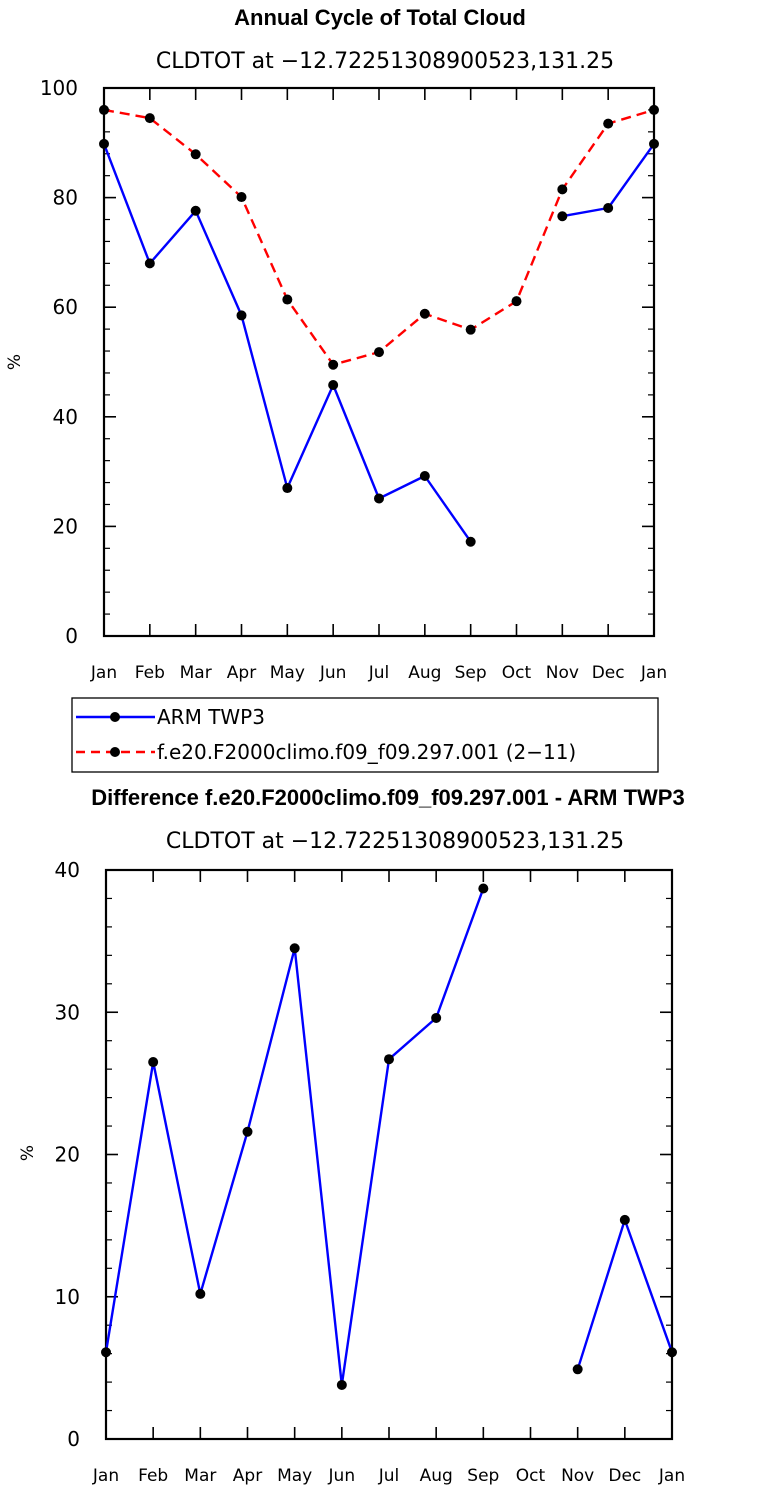  I want to click on chart1-xtick-label: Nov, so click(562, 673).